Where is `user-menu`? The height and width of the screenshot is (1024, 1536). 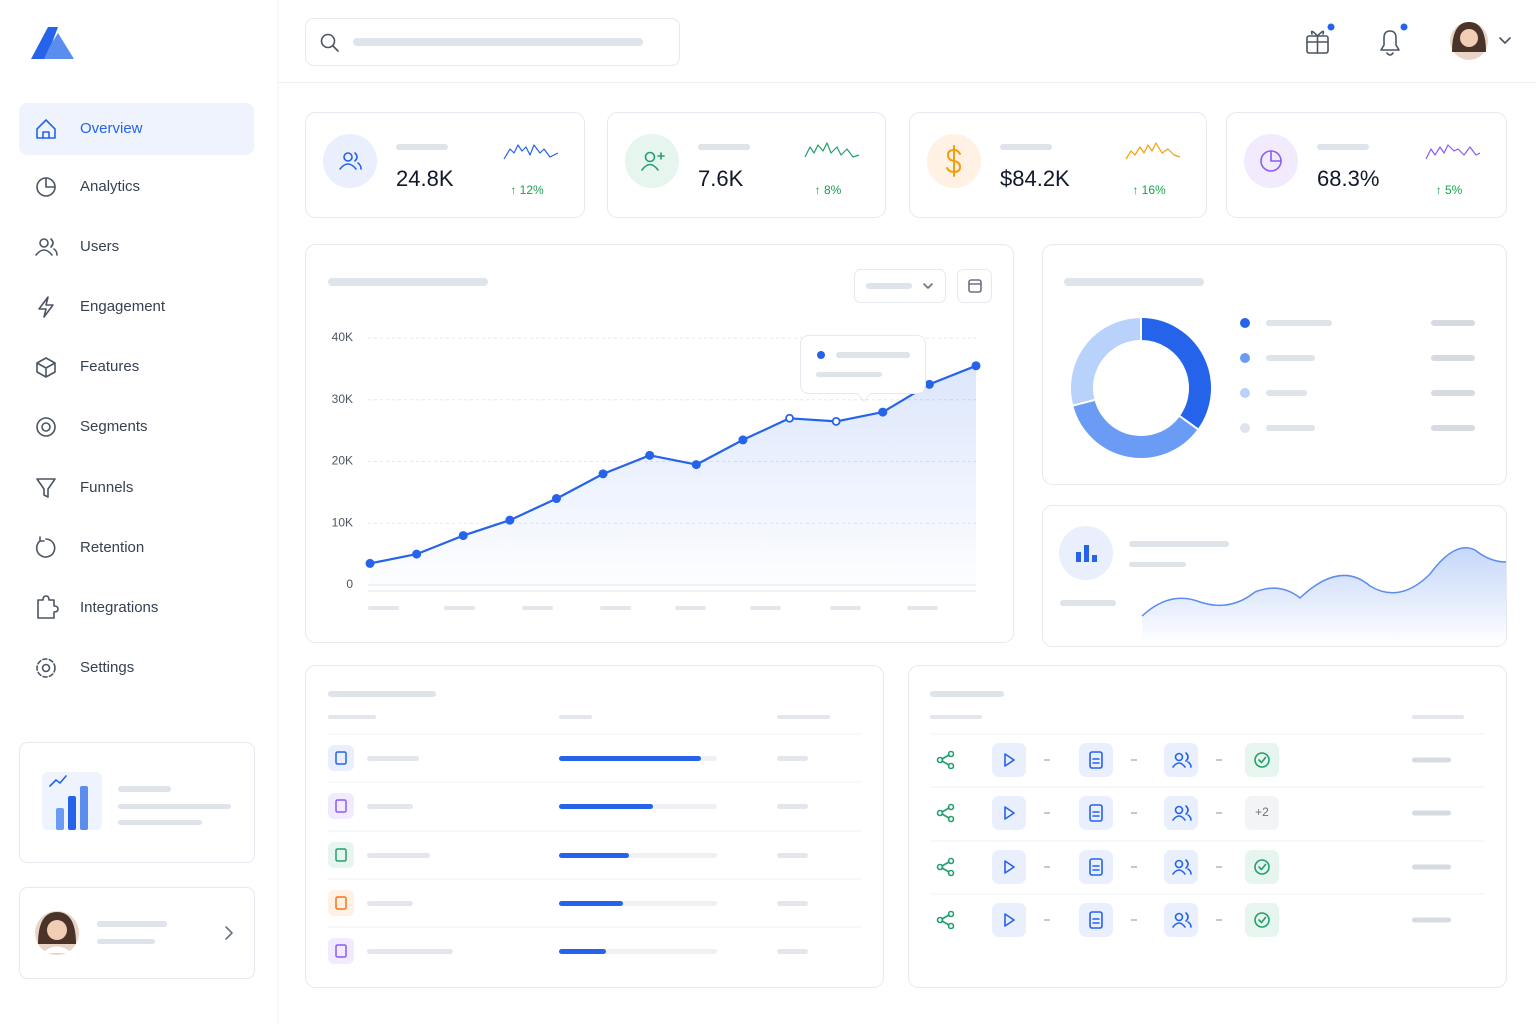
user-menu is located at coordinates (1480, 41).